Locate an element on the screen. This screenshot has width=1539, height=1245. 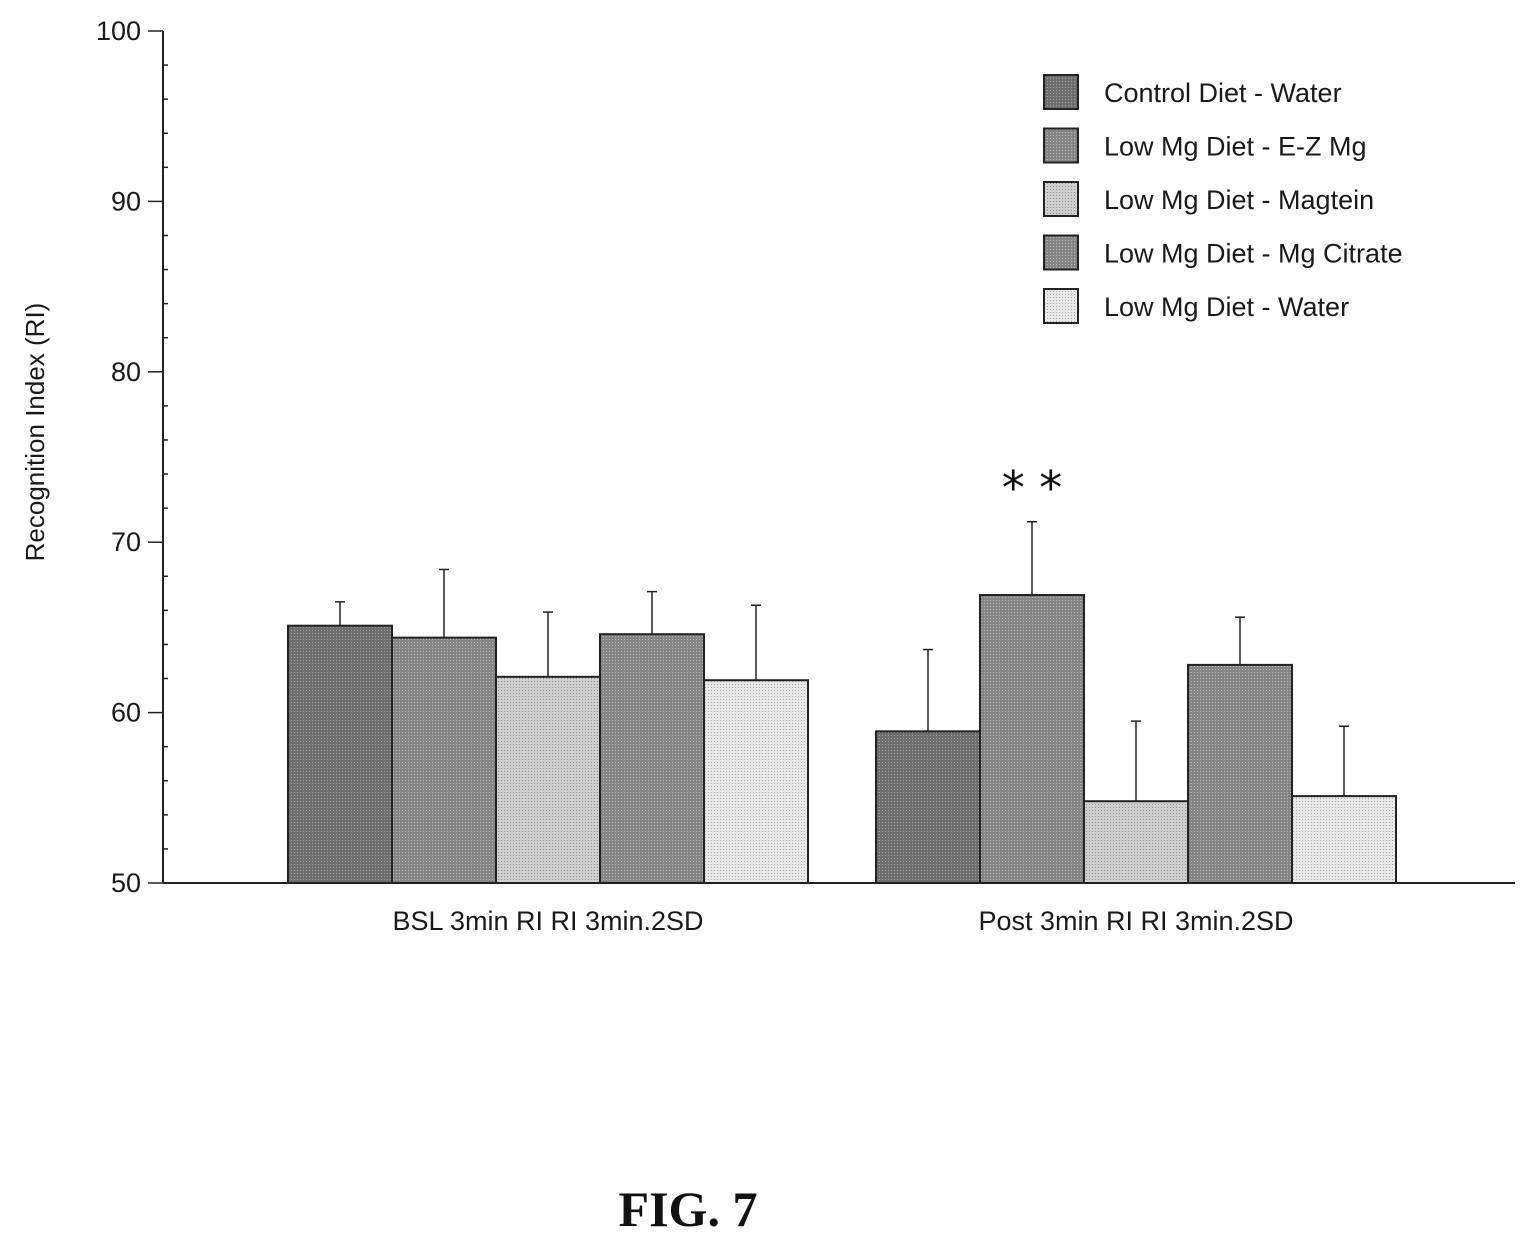
y-tick-label: 90 is located at coordinates (126, 201).